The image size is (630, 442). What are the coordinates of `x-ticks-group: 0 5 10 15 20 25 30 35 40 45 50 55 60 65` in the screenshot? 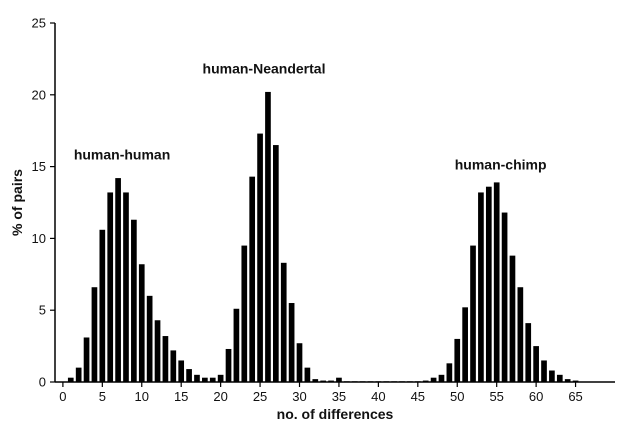 It's located at (321, 393).